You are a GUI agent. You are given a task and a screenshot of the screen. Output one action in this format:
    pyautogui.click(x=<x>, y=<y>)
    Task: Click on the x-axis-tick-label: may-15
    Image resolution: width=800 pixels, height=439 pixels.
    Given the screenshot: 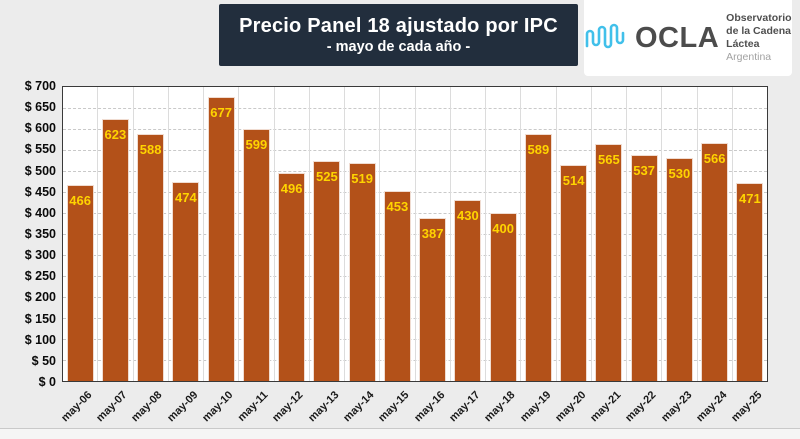 What is the action you would take?
    pyautogui.click(x=394, y=407)
    